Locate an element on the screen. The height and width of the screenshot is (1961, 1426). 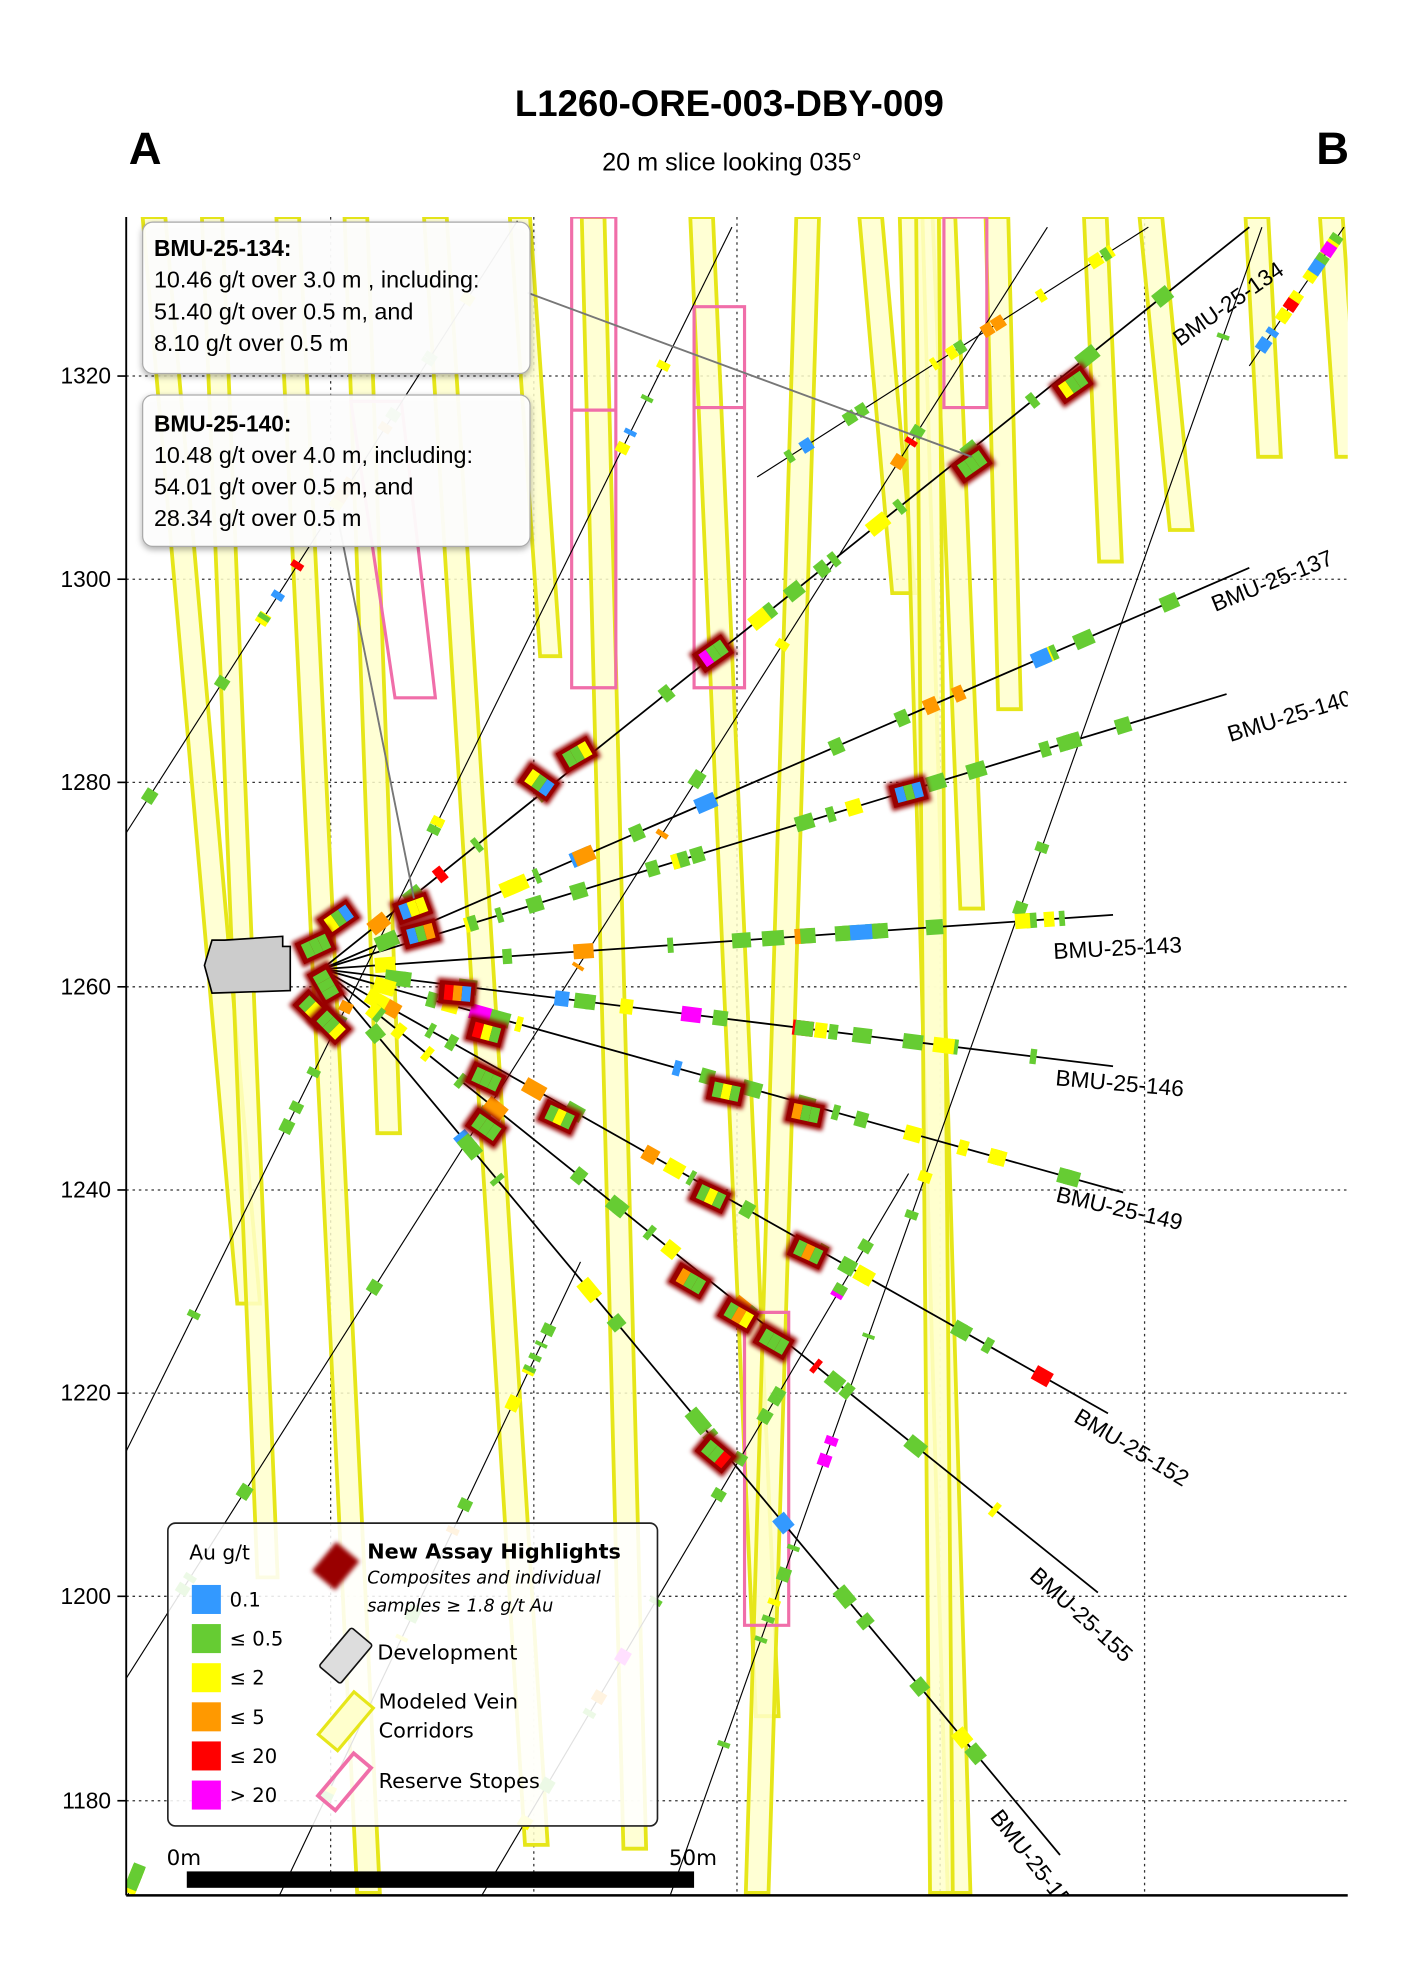
highlight-swatch-icon is located at coordinates (335, 1566).